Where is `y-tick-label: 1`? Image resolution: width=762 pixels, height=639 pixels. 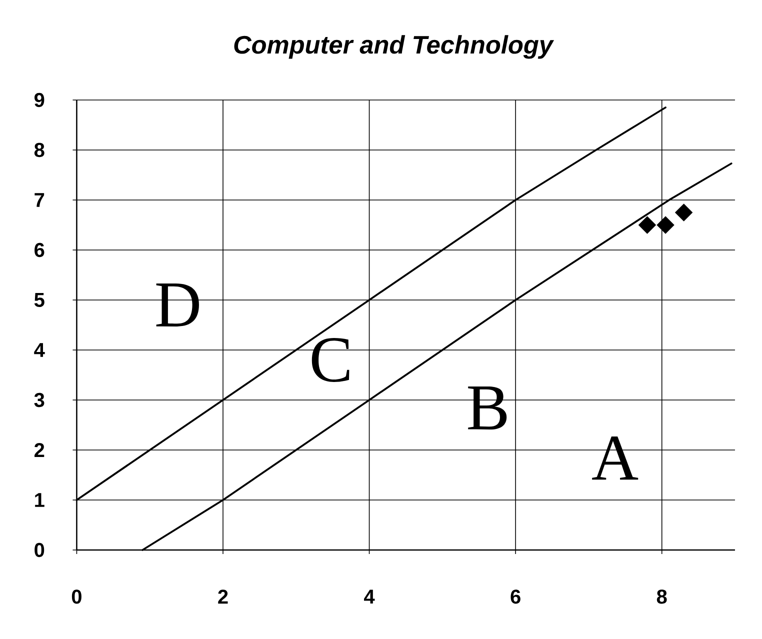
y-tick-label: 1 is located at coordinates (39, 500).